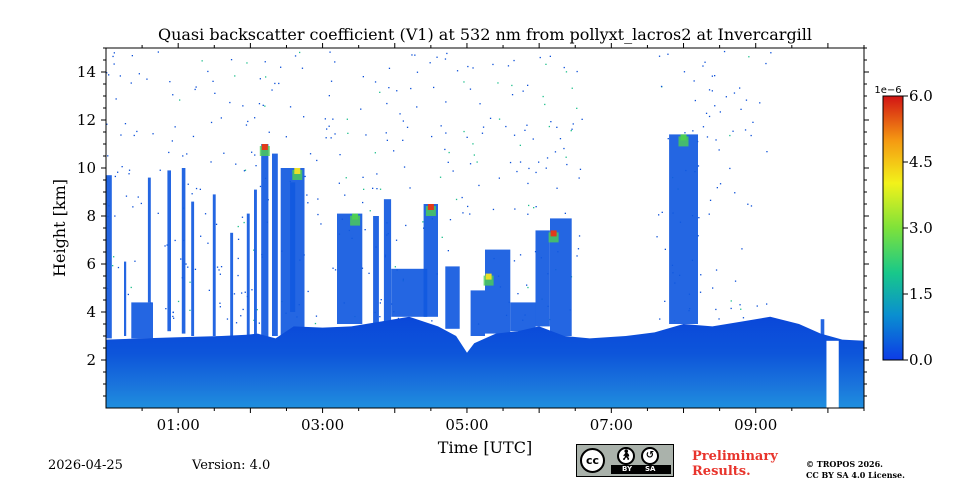 Image resolution: width=960 pixels, height=481 pixels. I want to click on colorbar-ticks: 0.0 1.5 3.0 4.5 6.0, so click(918, 228).